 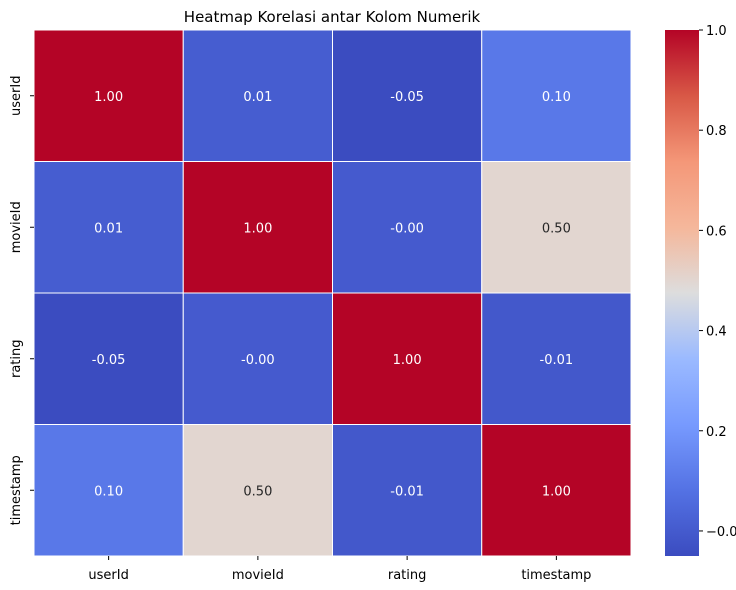 What do you see at coordinates (716, 131) in the screenshot?
I see `colorbar-tick-label-4: 0.8` at bounding box center [716, 131].